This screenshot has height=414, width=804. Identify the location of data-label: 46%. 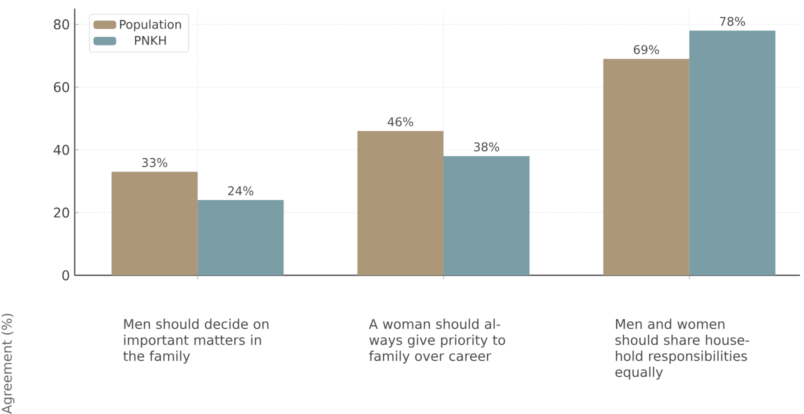
(401, 121).